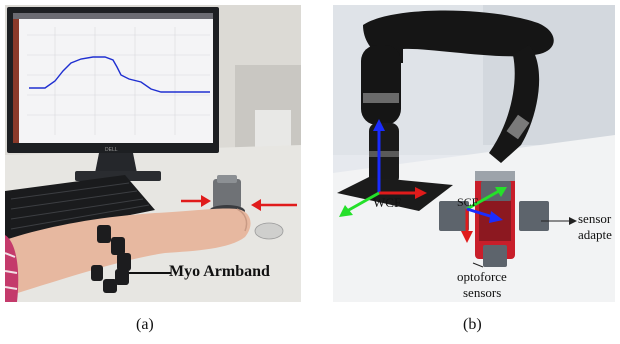 This screenshot has height=344, width=620. I want to click on red-arrows, so click(239, 203).